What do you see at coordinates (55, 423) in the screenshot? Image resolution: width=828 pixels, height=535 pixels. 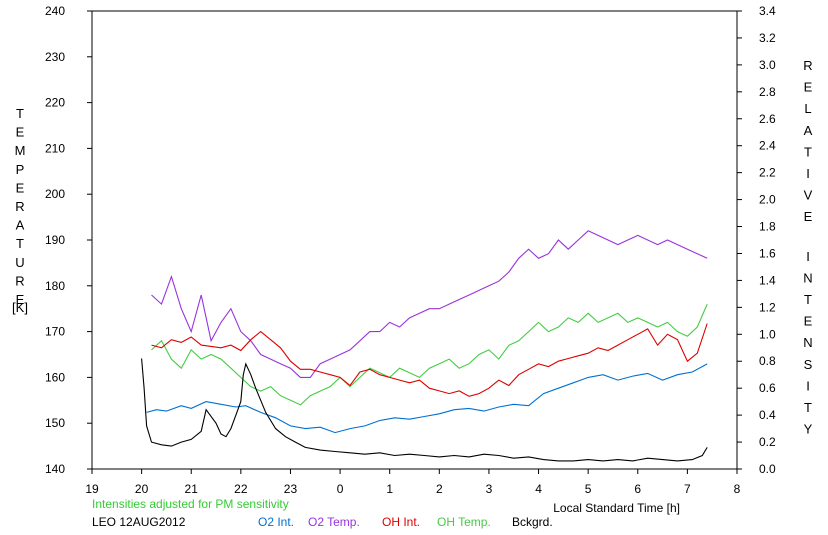 I see `left-tick-label: 150` at bounding box center [55, 423].